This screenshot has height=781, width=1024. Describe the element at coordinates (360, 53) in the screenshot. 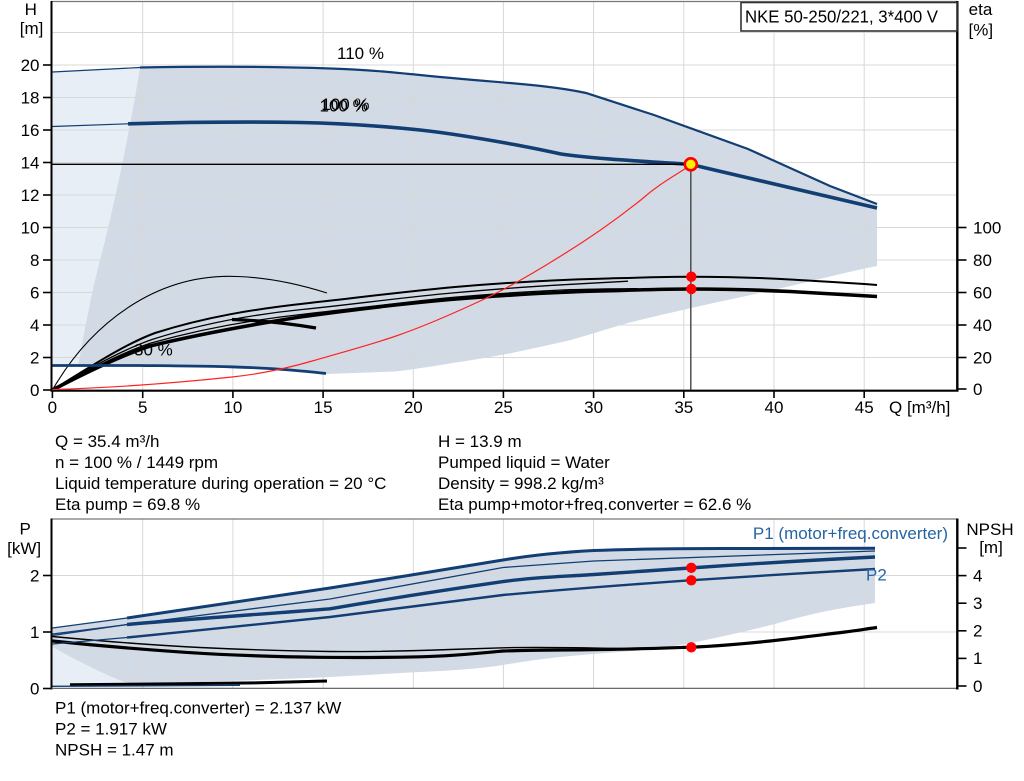

I see `svg-text: 110 %` at that location.